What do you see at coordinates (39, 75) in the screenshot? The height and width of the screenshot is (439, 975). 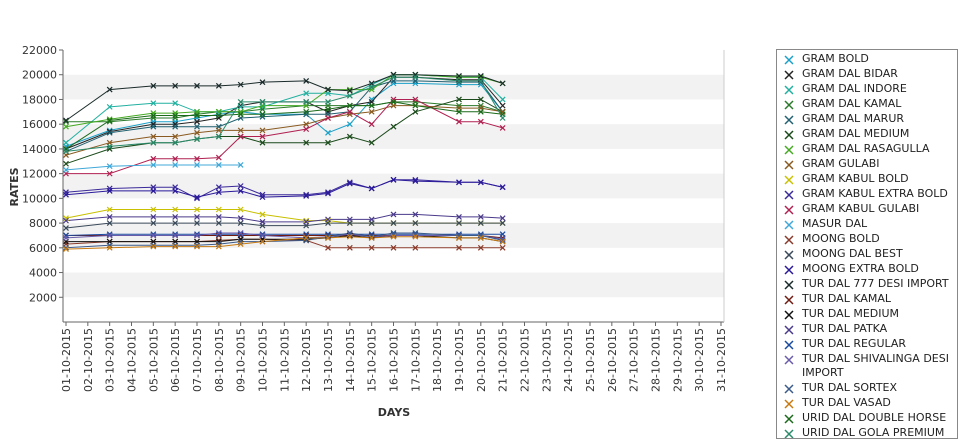 I see `y-tick-label: 20000` at bounding box center [39, 75].